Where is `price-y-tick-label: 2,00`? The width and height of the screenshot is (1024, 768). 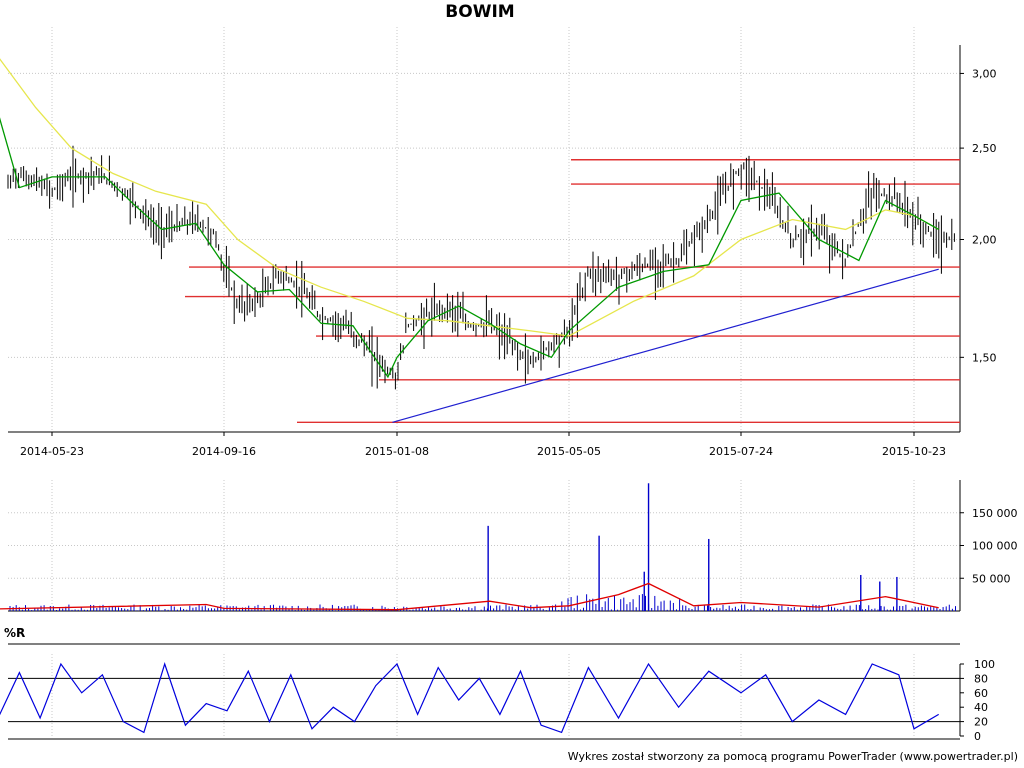 price-y-tick-label: 2,00 is located at coordinates (984, 240).